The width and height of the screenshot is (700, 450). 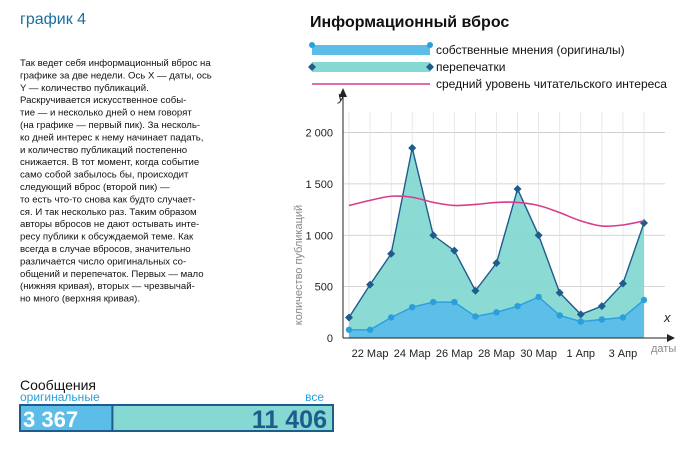 I want to click on y-tick-label: 1 500, so click(x=319, y=185).